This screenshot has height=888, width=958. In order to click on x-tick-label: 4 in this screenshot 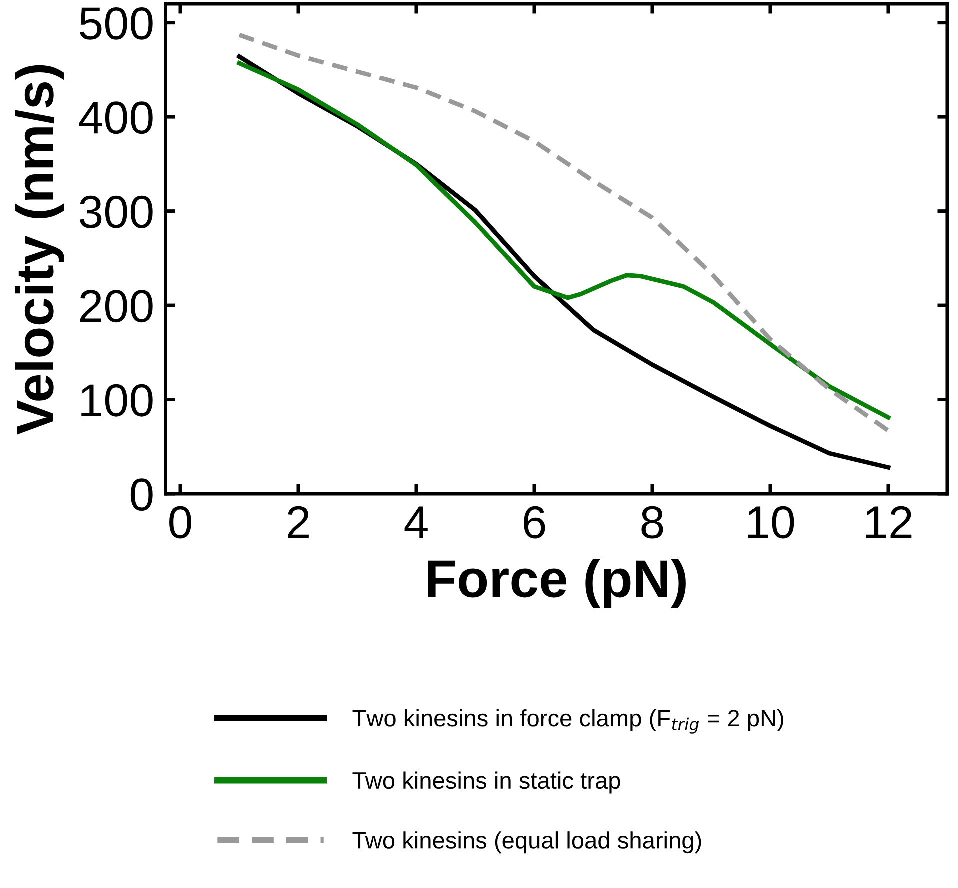, I will do `click(416, 522)`.